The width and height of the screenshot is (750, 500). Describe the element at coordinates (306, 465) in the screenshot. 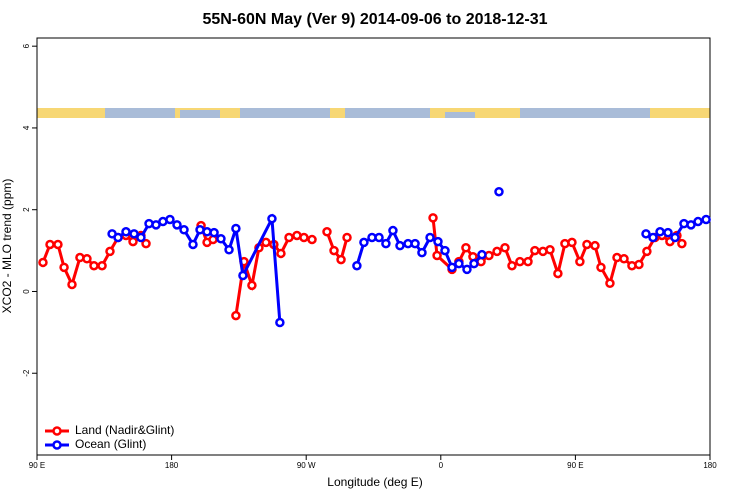

I see `x-tick-label: 90 W` at that location.